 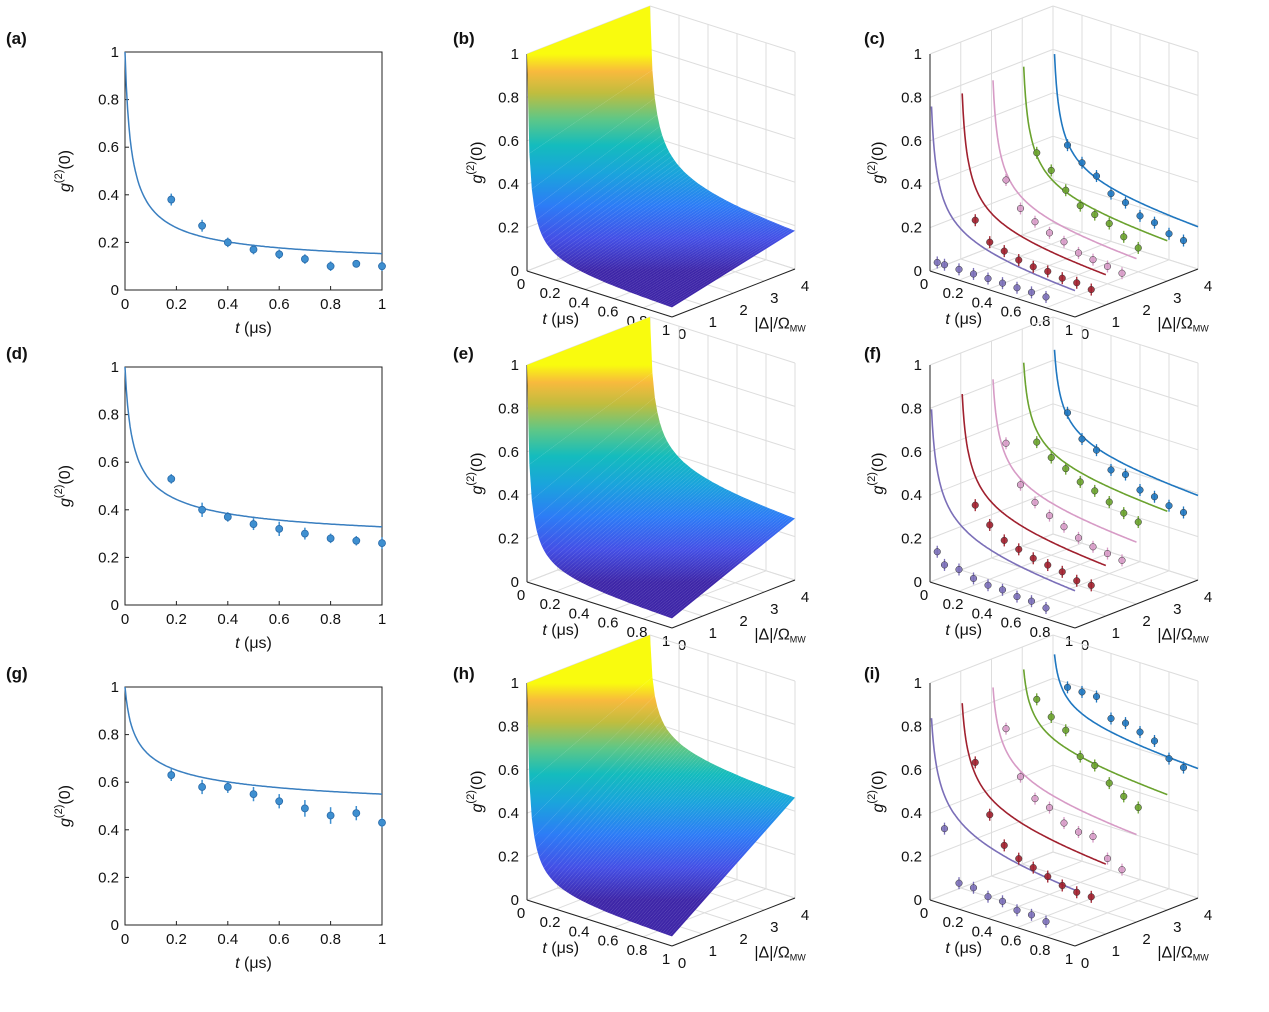 What do you see at coordinates (1085, 963) in the screenshot?
I see `delta-tick-label: 0` at bounding box center [1085, 963].